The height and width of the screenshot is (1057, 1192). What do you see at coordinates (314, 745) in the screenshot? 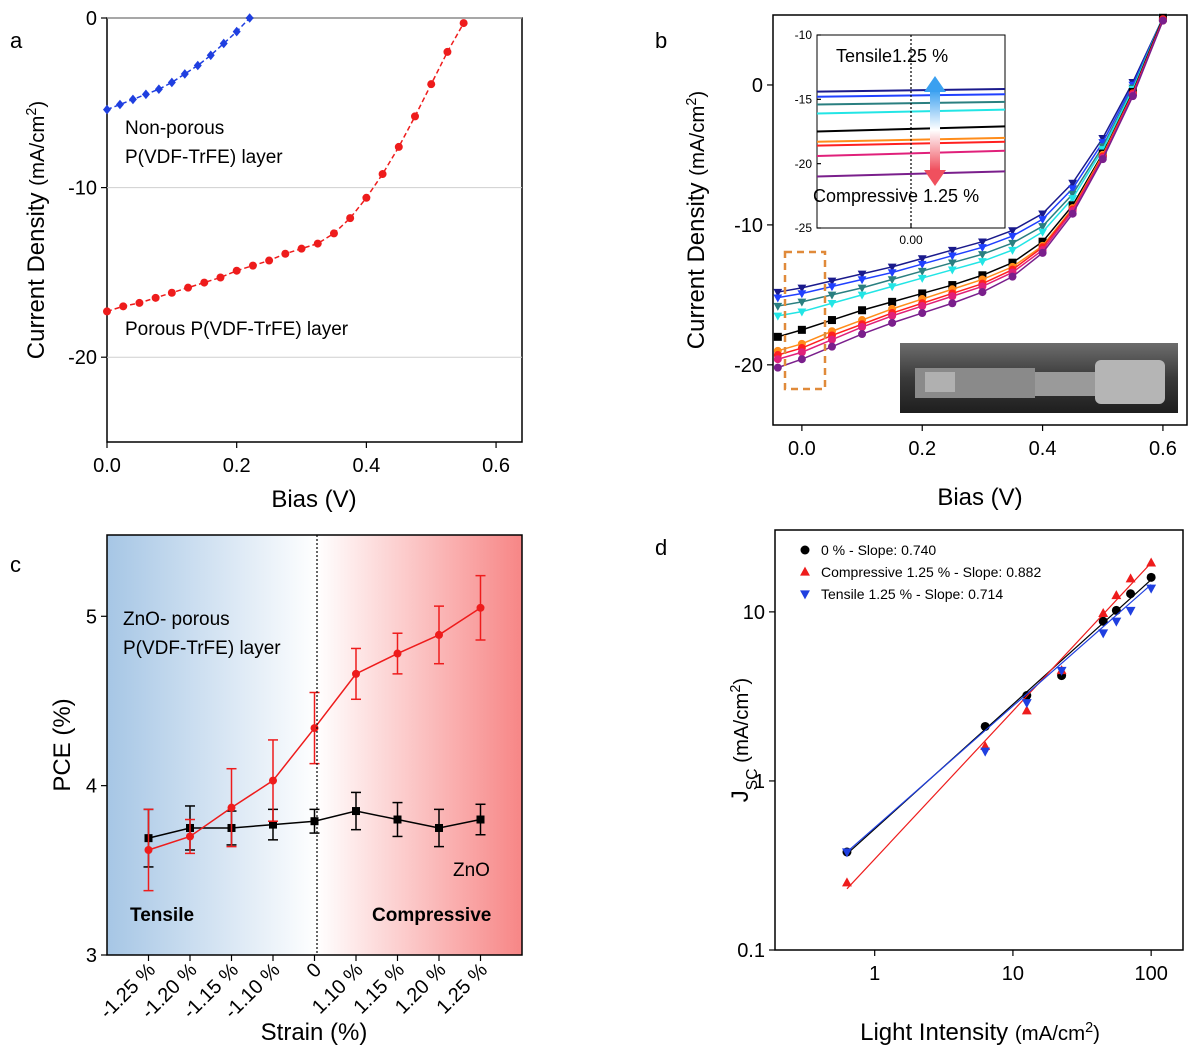
I see `background` at bounding box center [314, 745].